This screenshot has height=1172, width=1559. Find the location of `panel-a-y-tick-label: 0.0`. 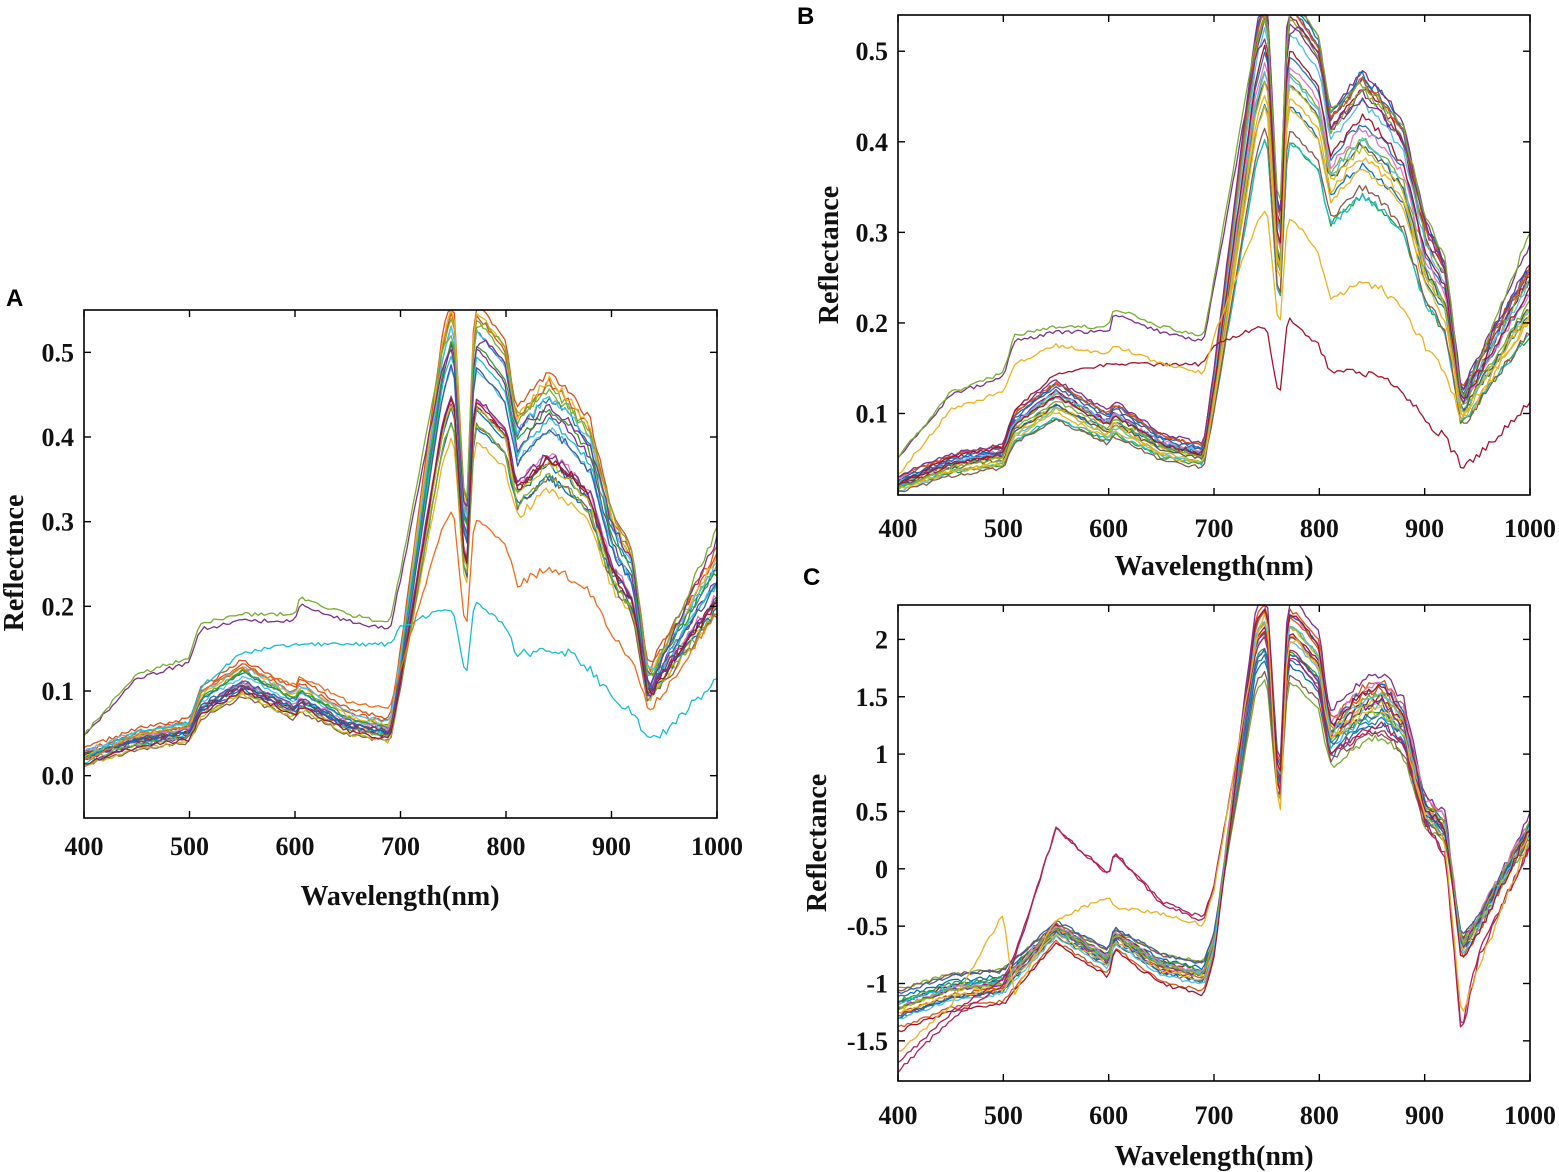

panel-a-y-tick-label: 0.0 is located at coordinates (58, 776).